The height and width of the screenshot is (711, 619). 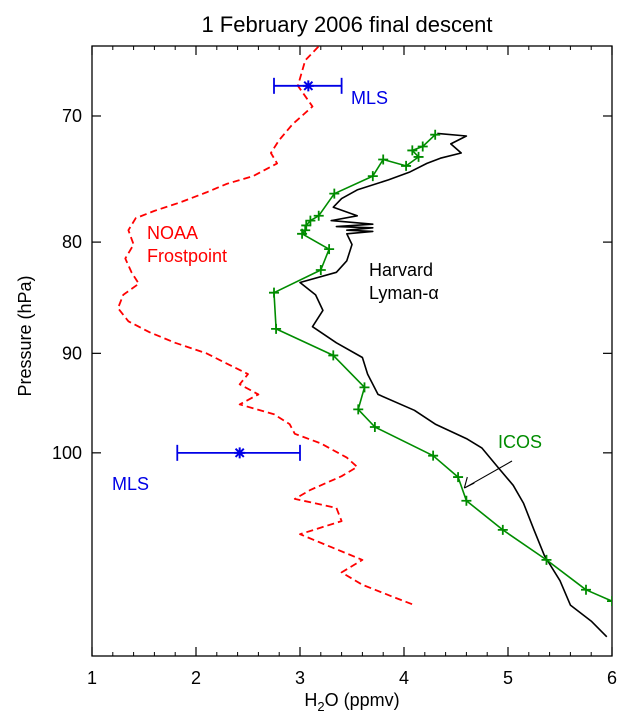 What do you see at coordinates (362, 700) in the screenshot?
I see `x-axis-label-rest: O (ppmv)` at bounding box center [362, 700].